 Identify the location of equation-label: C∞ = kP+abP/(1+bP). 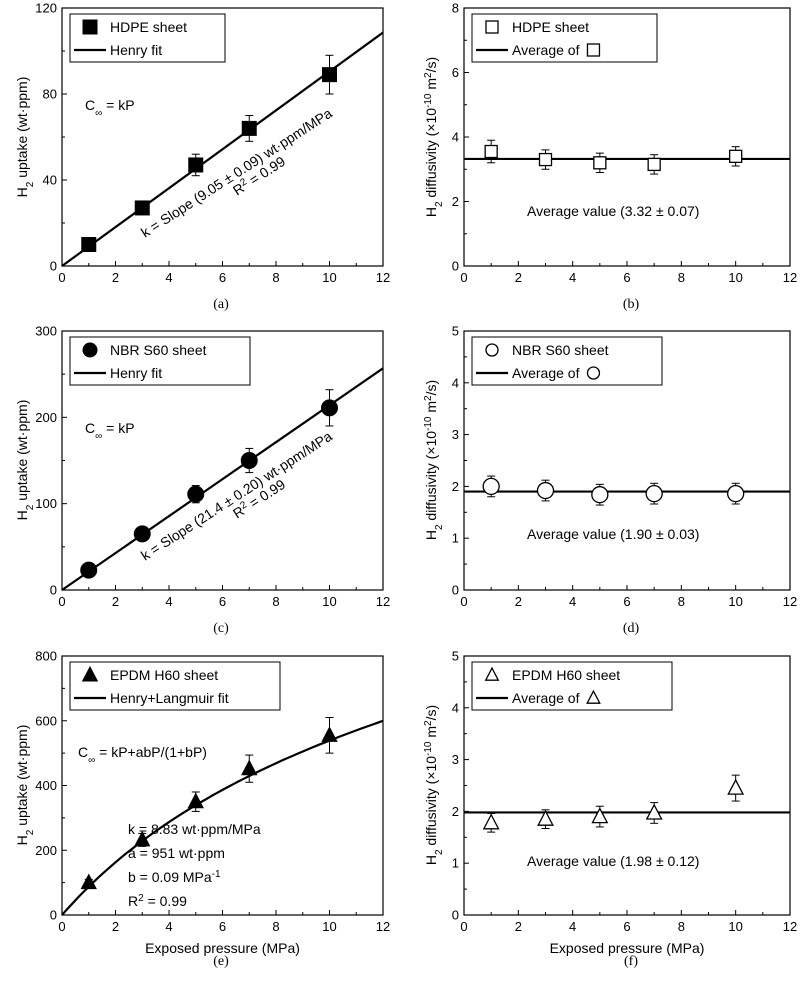
(142, 755).